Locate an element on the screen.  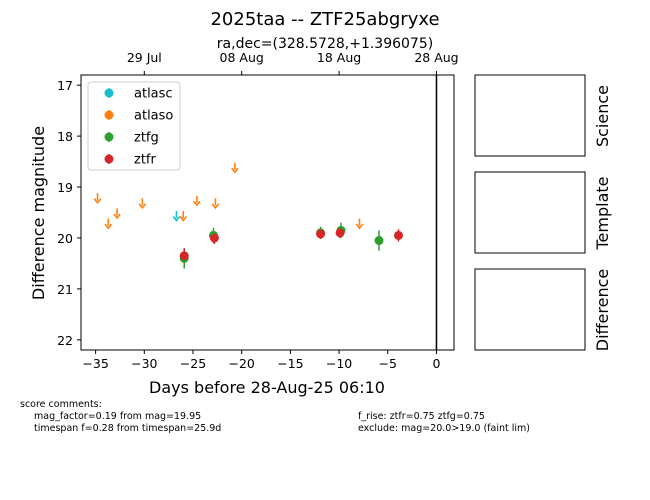
y-tick-label: 20 is located at coordinates (65, 238).